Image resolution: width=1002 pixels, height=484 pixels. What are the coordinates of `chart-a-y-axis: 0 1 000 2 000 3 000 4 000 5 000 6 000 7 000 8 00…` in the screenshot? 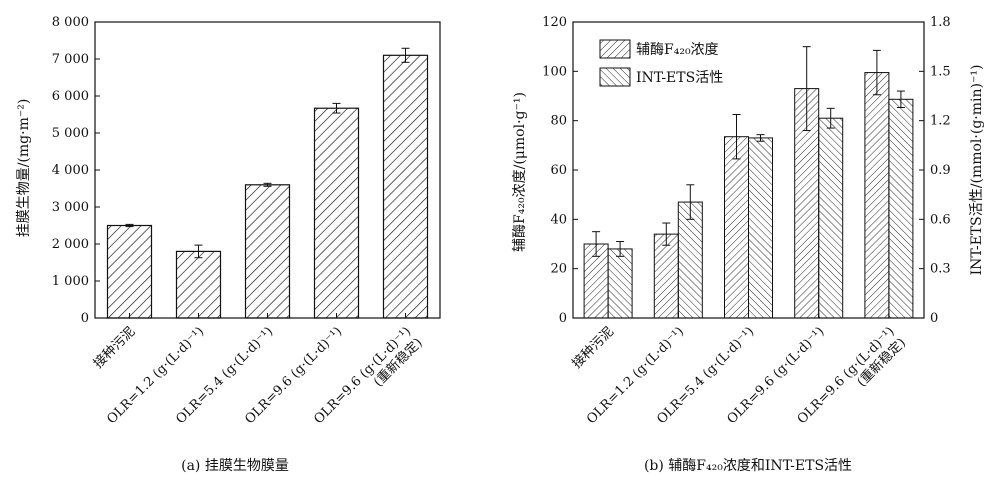 It's located at (76, 170).